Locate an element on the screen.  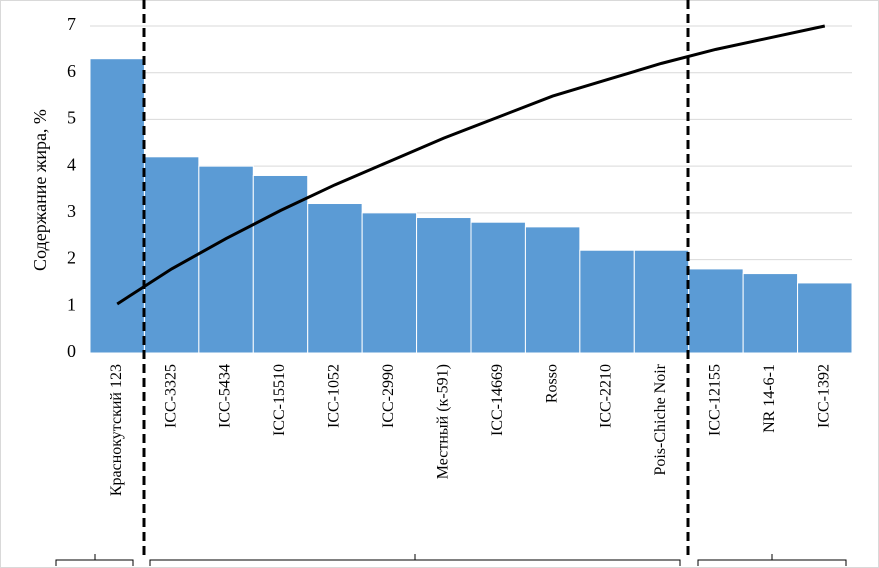
y-tick-label: 4 is located at coordinates (71, 164).